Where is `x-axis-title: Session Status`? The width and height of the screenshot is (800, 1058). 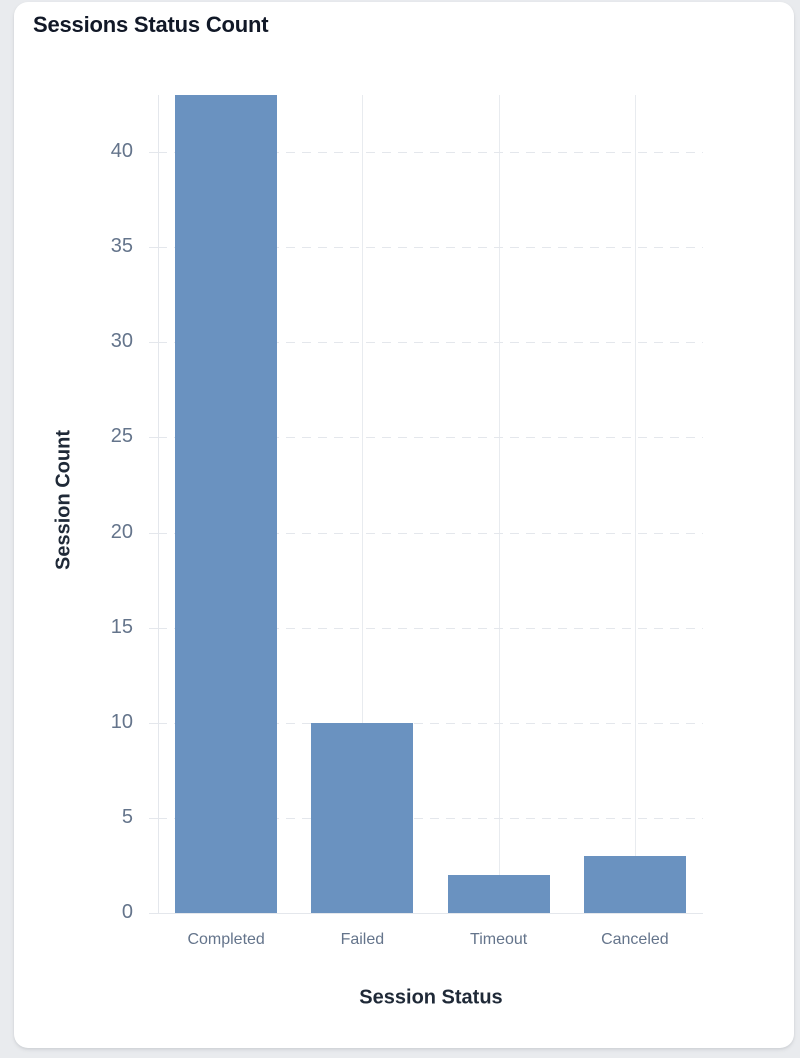
x-axis-title: Session Status is located at coordinates (431, 997).